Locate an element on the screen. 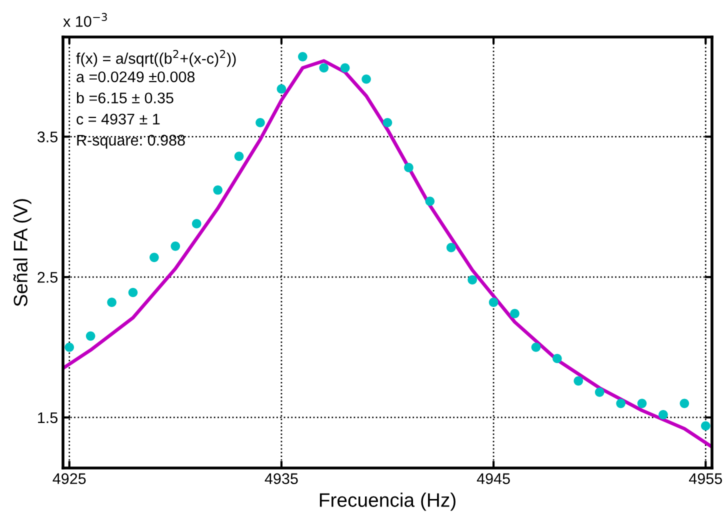 This screenshot has height=525, width=725. y-tick-label: 3.5 is located at coordinates (47, 137).